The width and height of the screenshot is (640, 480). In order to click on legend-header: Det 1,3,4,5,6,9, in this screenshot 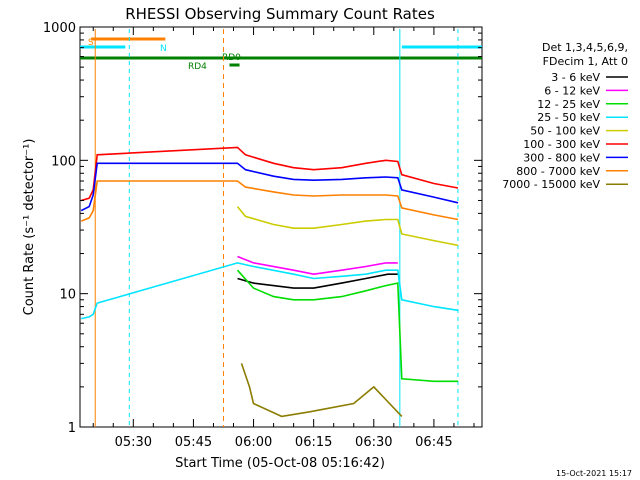, I will do `click(585, 47)`.